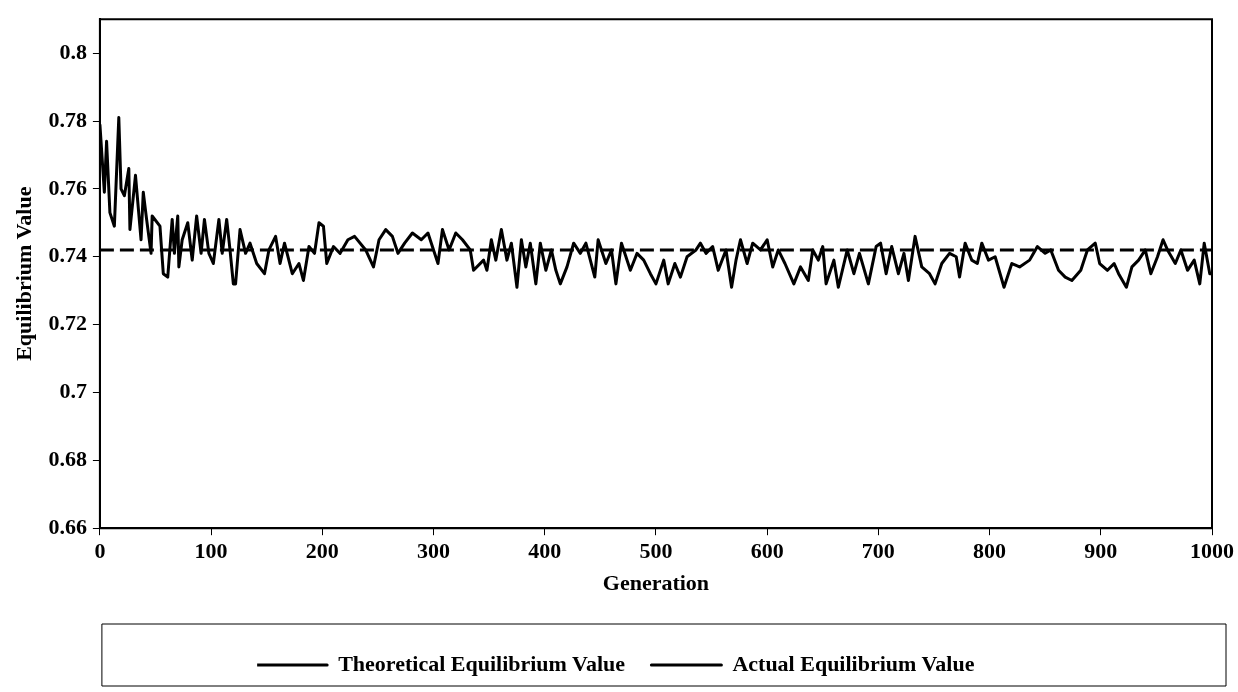  I want to click on x-tick-label: 1000, so click(1212, 551).